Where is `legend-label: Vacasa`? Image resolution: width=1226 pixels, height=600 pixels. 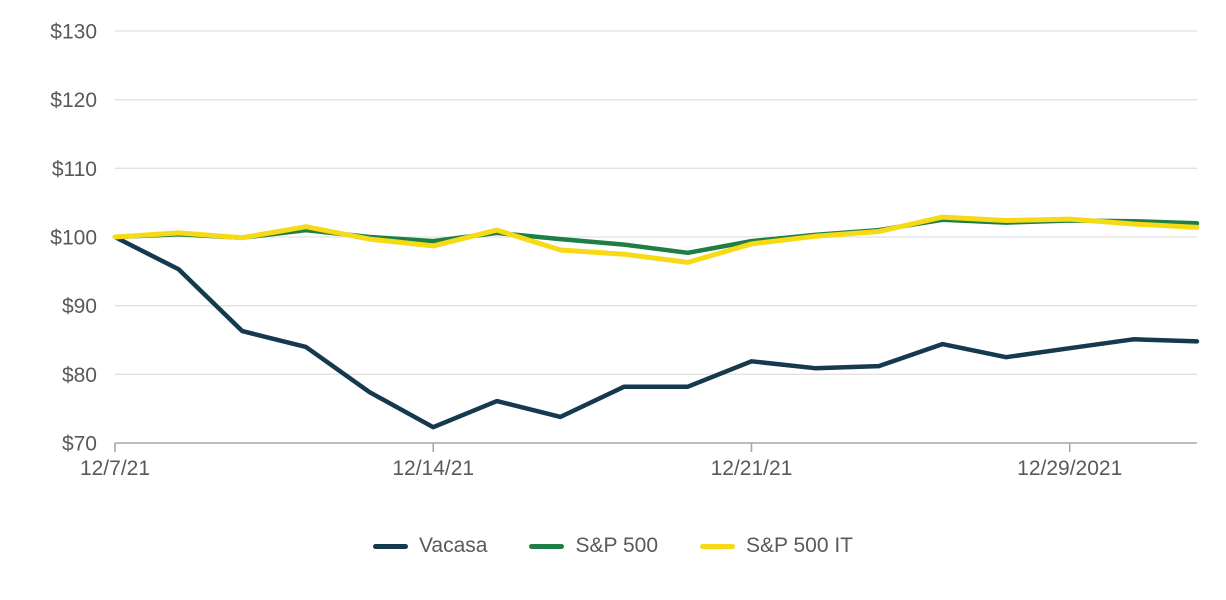 legend-label: Vacasa is located at coordinates (453, 545).